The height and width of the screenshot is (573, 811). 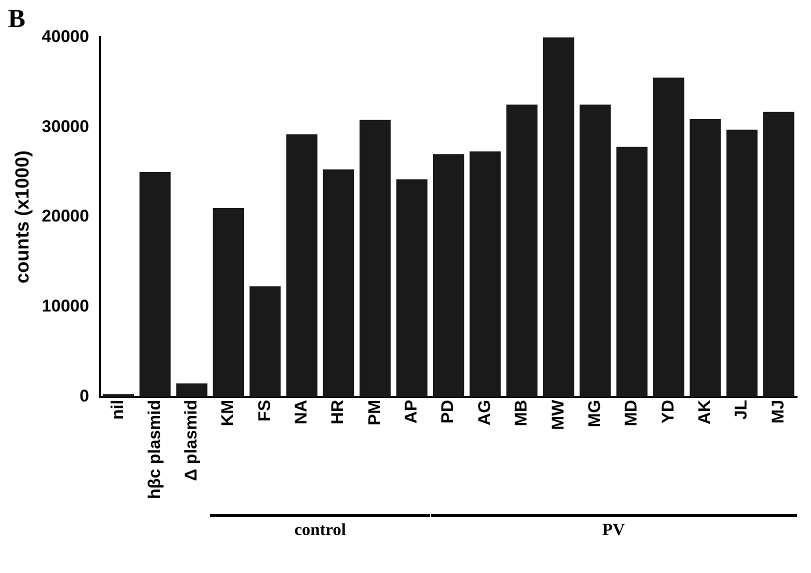 What do you see at coordinates (154, 450) in the screenshot?
I see `x-tick-label: hβc plasmid` at bounding box center [154, 450].